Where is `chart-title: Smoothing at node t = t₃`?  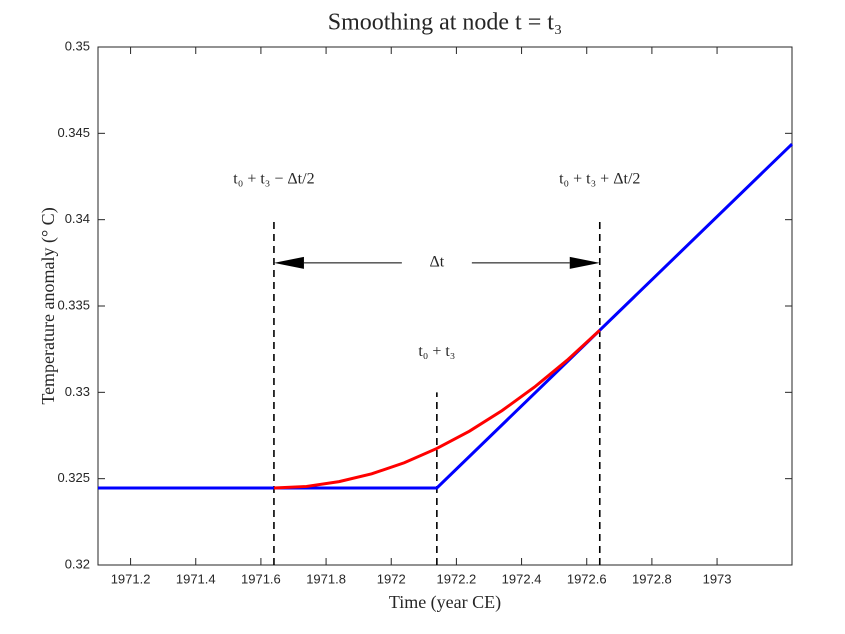
chart-title: Smoothing at node t = t₃ is located at coordinates (445, 23).